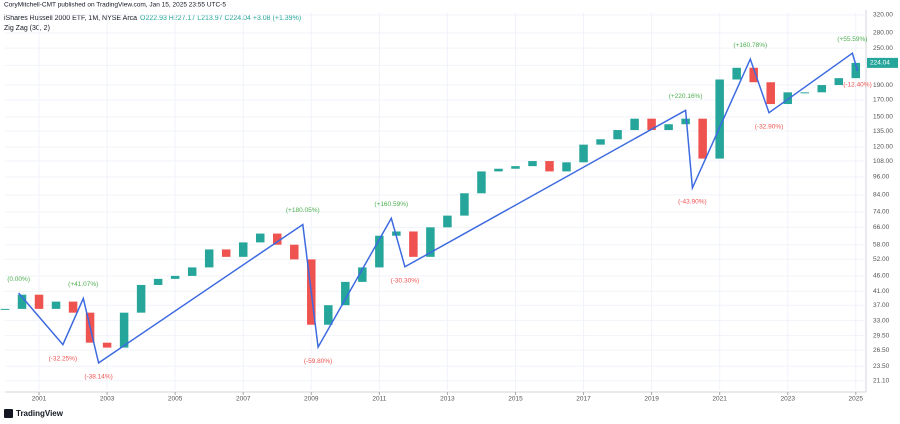 The height and width of the screenshot is (424, 900). What do you see at coordinates (769, 126) in the screenshot?
I see `zigzag-label: (-32.90%)` at bounding box center [769, 126].